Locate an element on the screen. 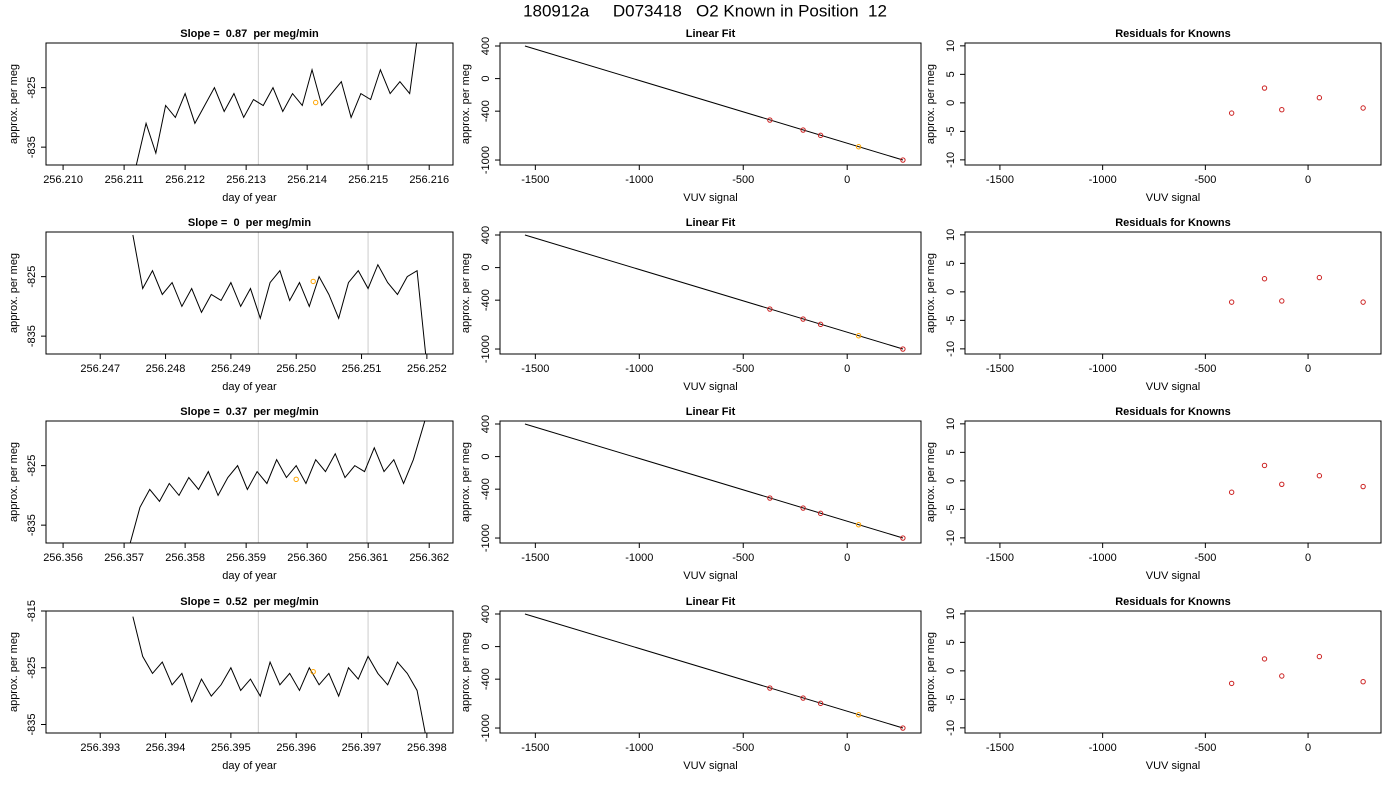 The width and height of the screenshot is (1400, 800). x-tick-label: 256.394 is located at coordinates (166, 748).